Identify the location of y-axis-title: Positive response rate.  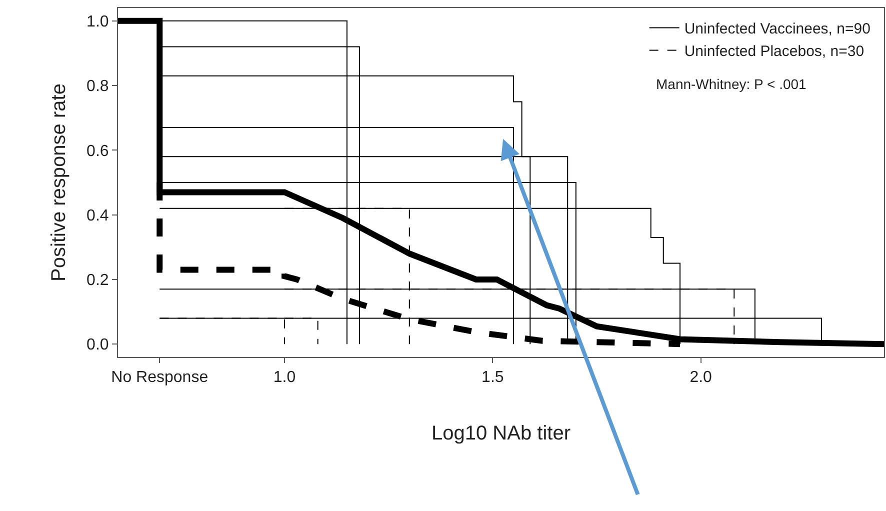
(59, 183).